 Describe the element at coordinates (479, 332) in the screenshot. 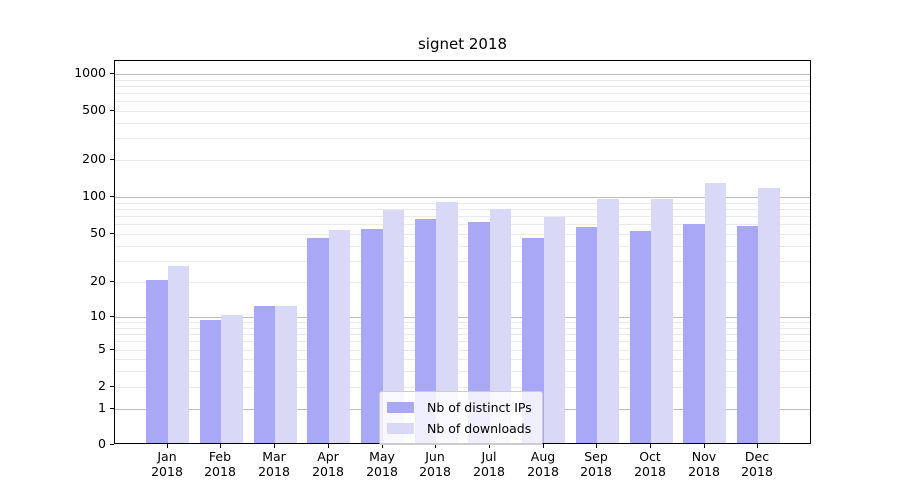

I see `bar-distinct-ips-jul` at that location.